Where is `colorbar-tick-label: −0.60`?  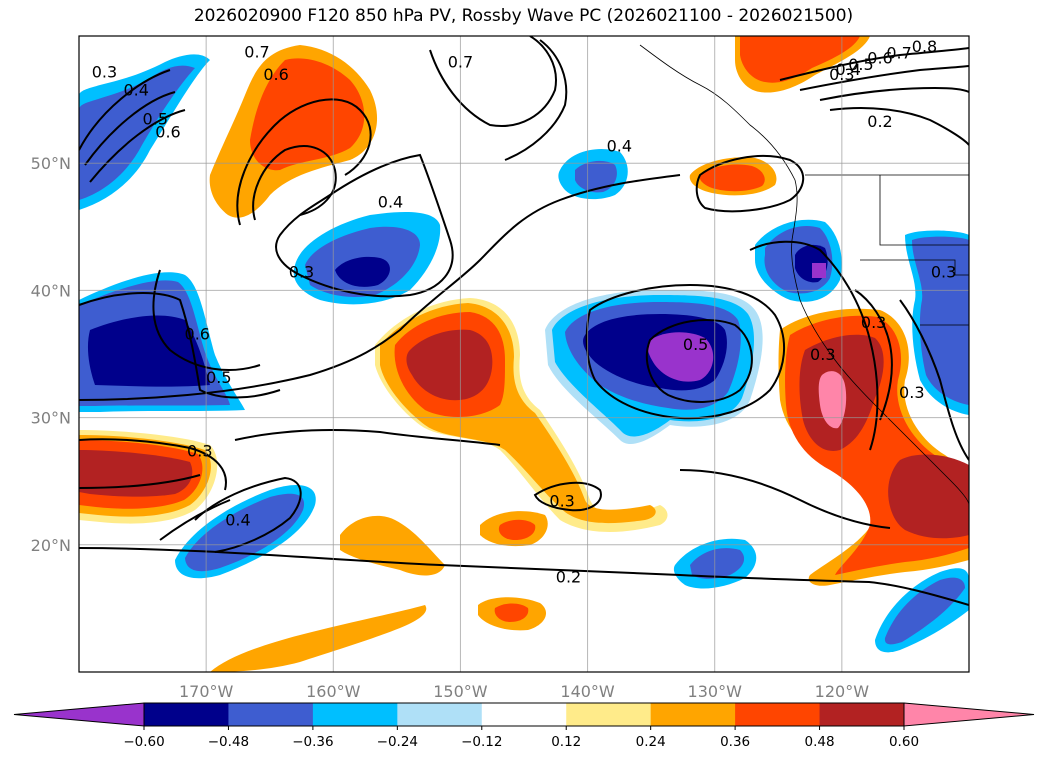 colorbar-tick-label: −0.60 is located at coordinates (143, 742).